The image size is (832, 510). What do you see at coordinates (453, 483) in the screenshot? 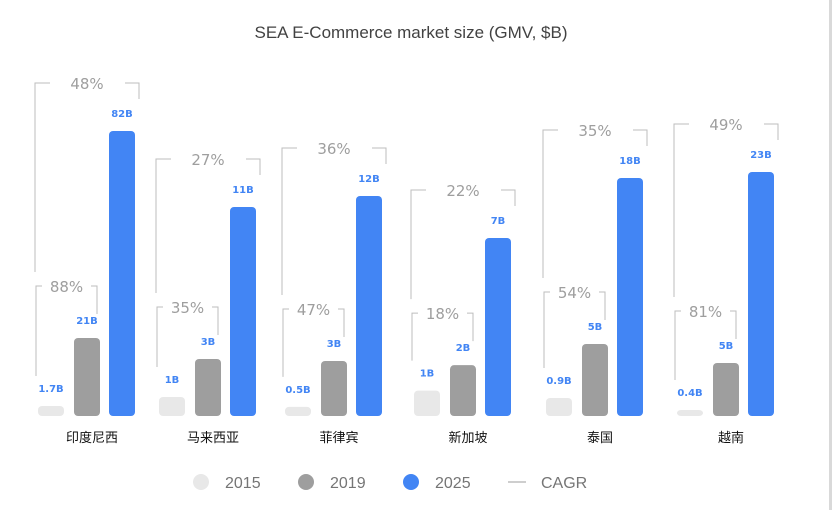
I see `legend-label-2025: 2025` at bounding box center [453, 483].